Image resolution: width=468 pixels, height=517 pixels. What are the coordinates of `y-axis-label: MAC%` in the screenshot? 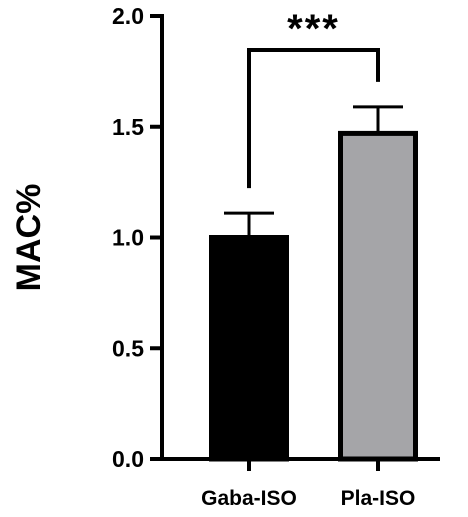 It's located at (29, 238).